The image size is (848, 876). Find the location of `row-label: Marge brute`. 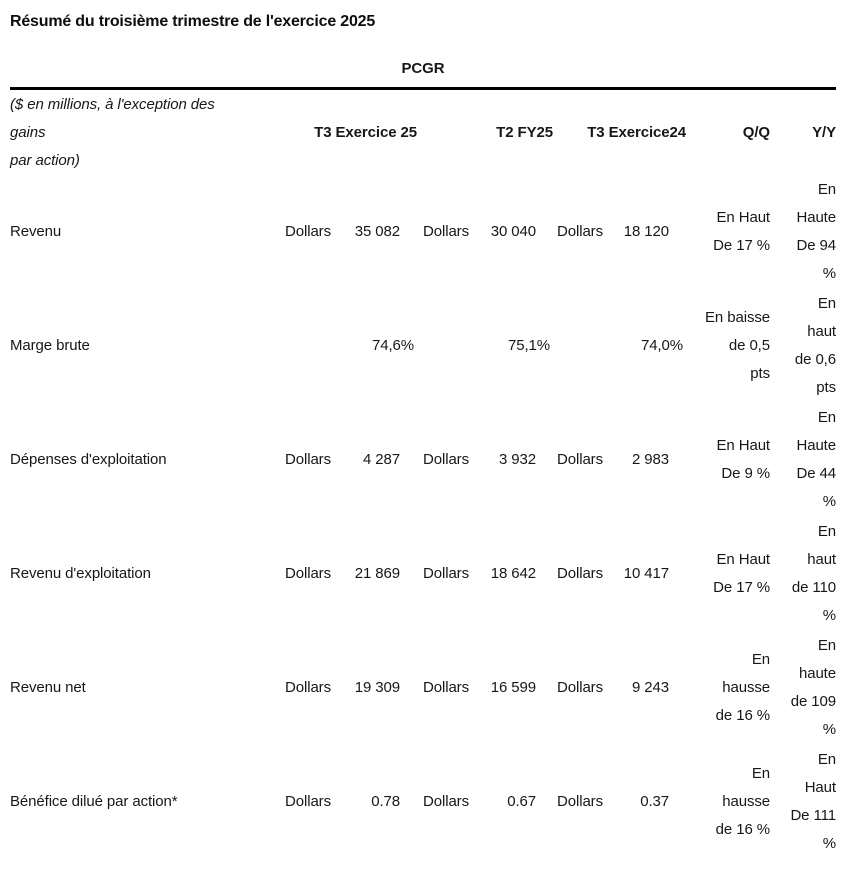

row-label: Marge brute is located at coordinates (50, 345).